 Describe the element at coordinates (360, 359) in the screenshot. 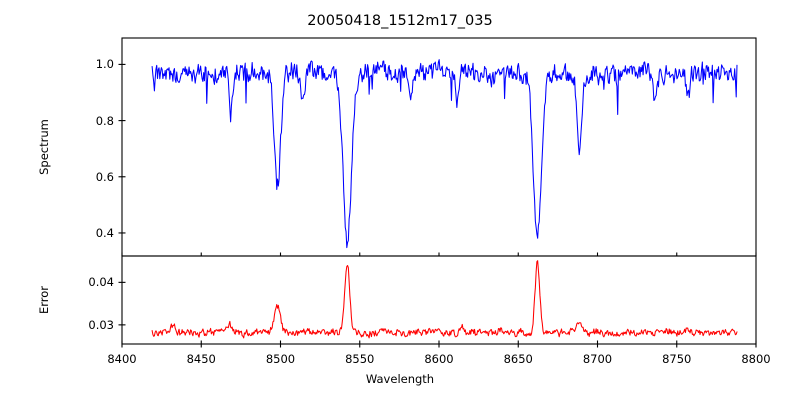

I see `xtick-label-8550: 8550` at that location.